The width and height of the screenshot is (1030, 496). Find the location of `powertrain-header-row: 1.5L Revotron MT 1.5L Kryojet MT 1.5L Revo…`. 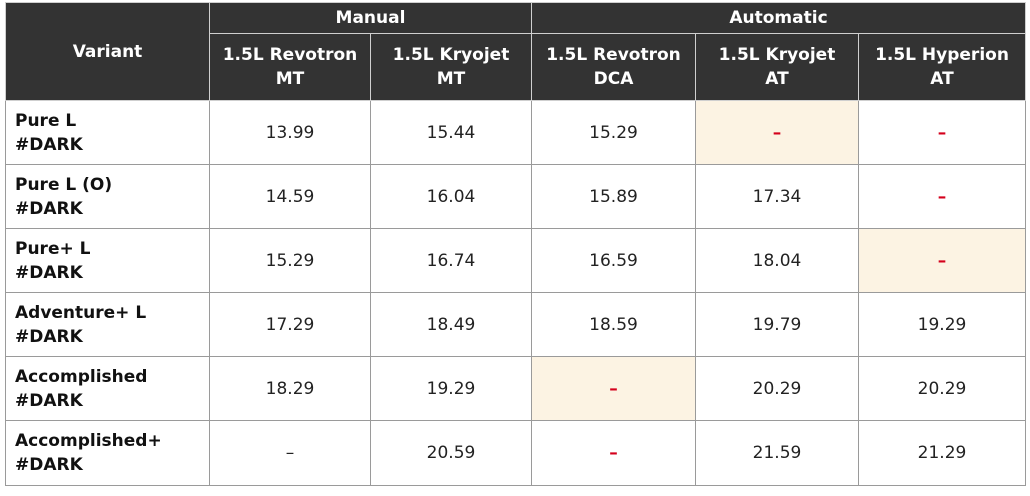

powertrain-header-row: 1.5L Revotron MT 1.5L Kryojet MT 1.5L Revo… is located at coordinates (516, 67).